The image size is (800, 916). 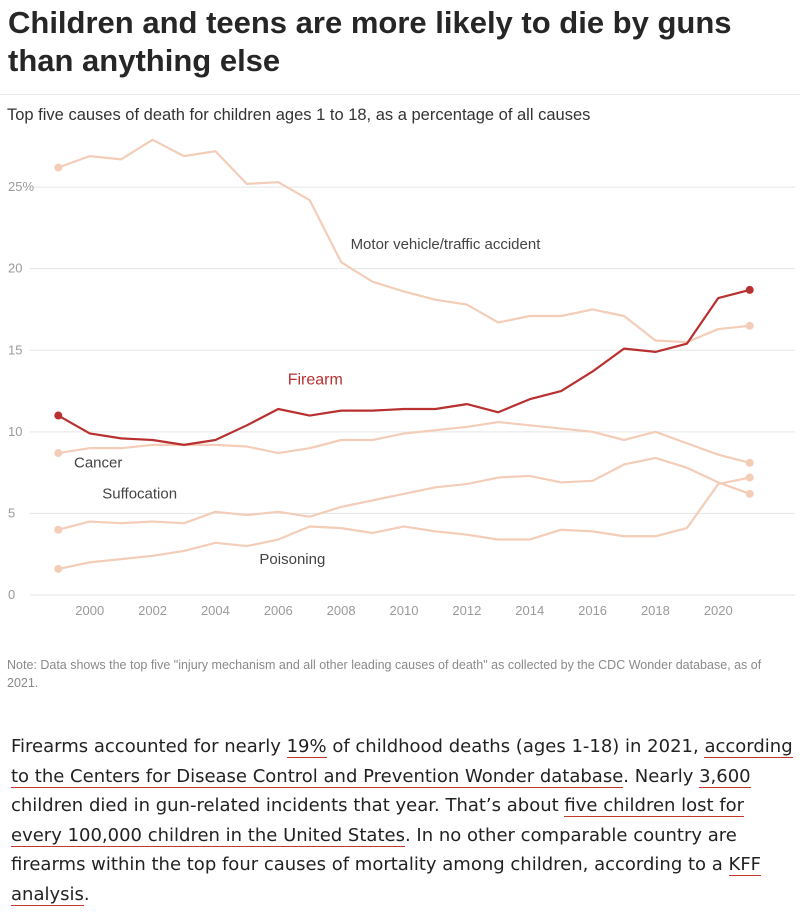 What do you see at coordinates (11, 594) in the screenshot?
I see `y-tick-label: 0` at bounding box center [11, 594].